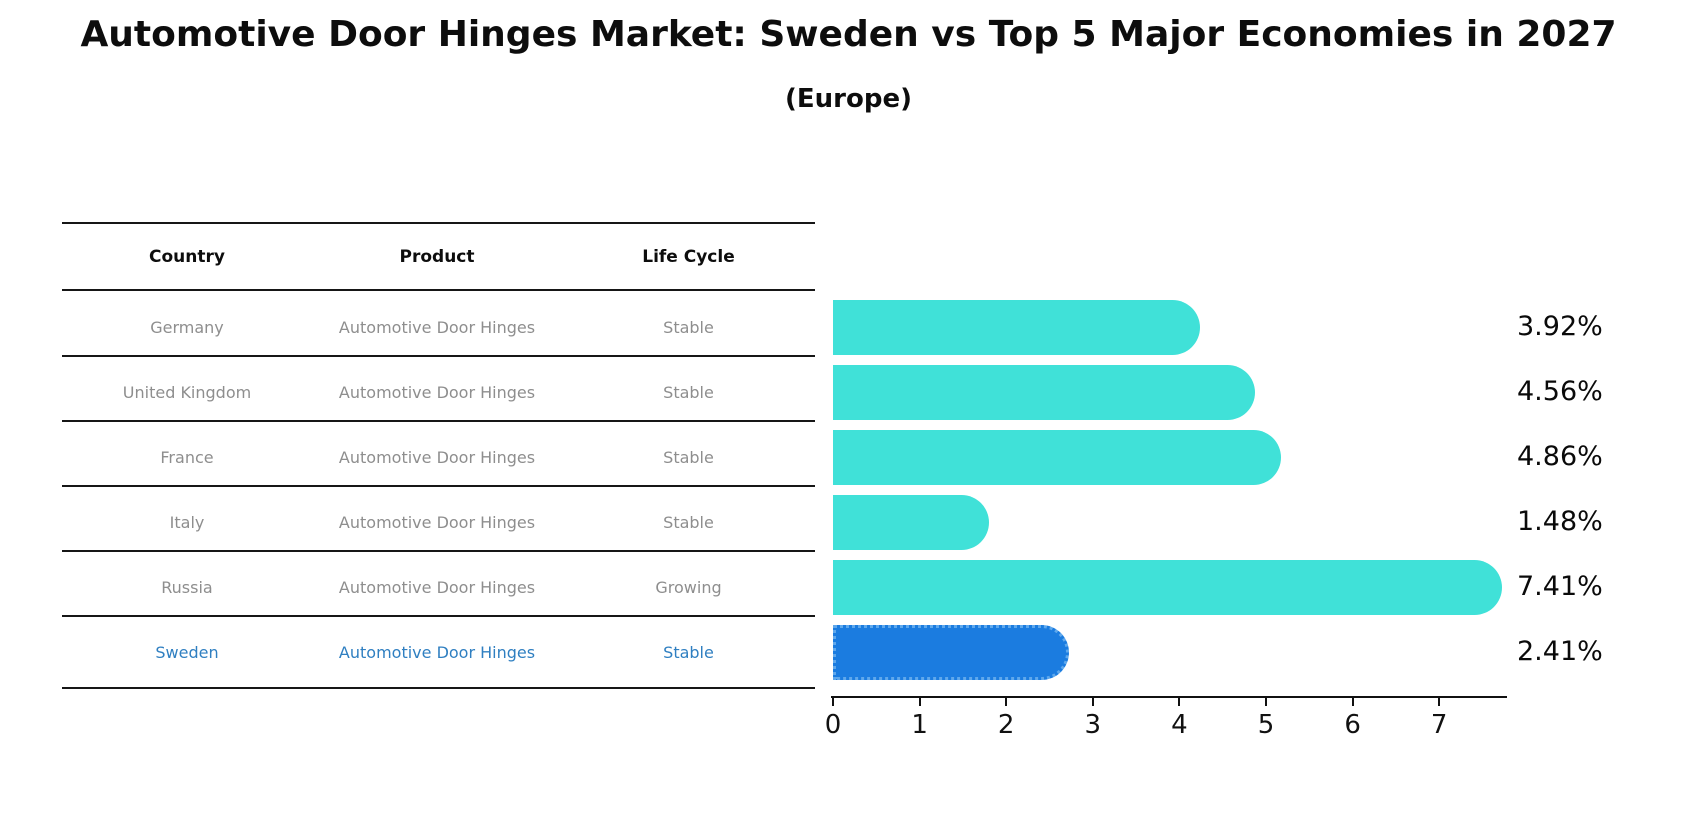 The width and height of the screenshot is (1697, 823). I want to click on bar-sweden-highlight, so click(951, 652).